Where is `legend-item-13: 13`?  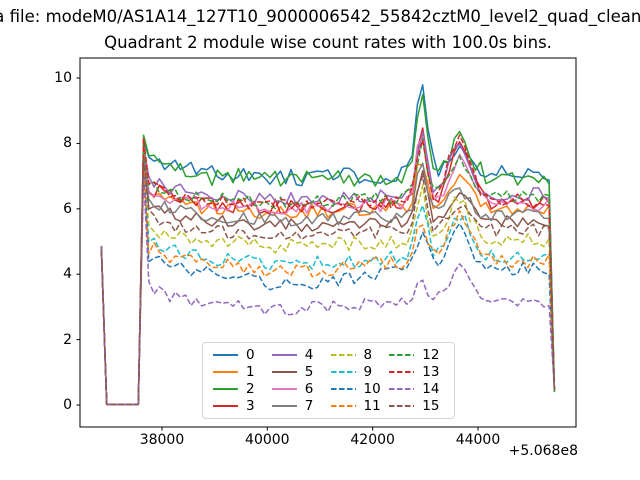 legend-item-13: 13 is located at coordinates (418, 372).